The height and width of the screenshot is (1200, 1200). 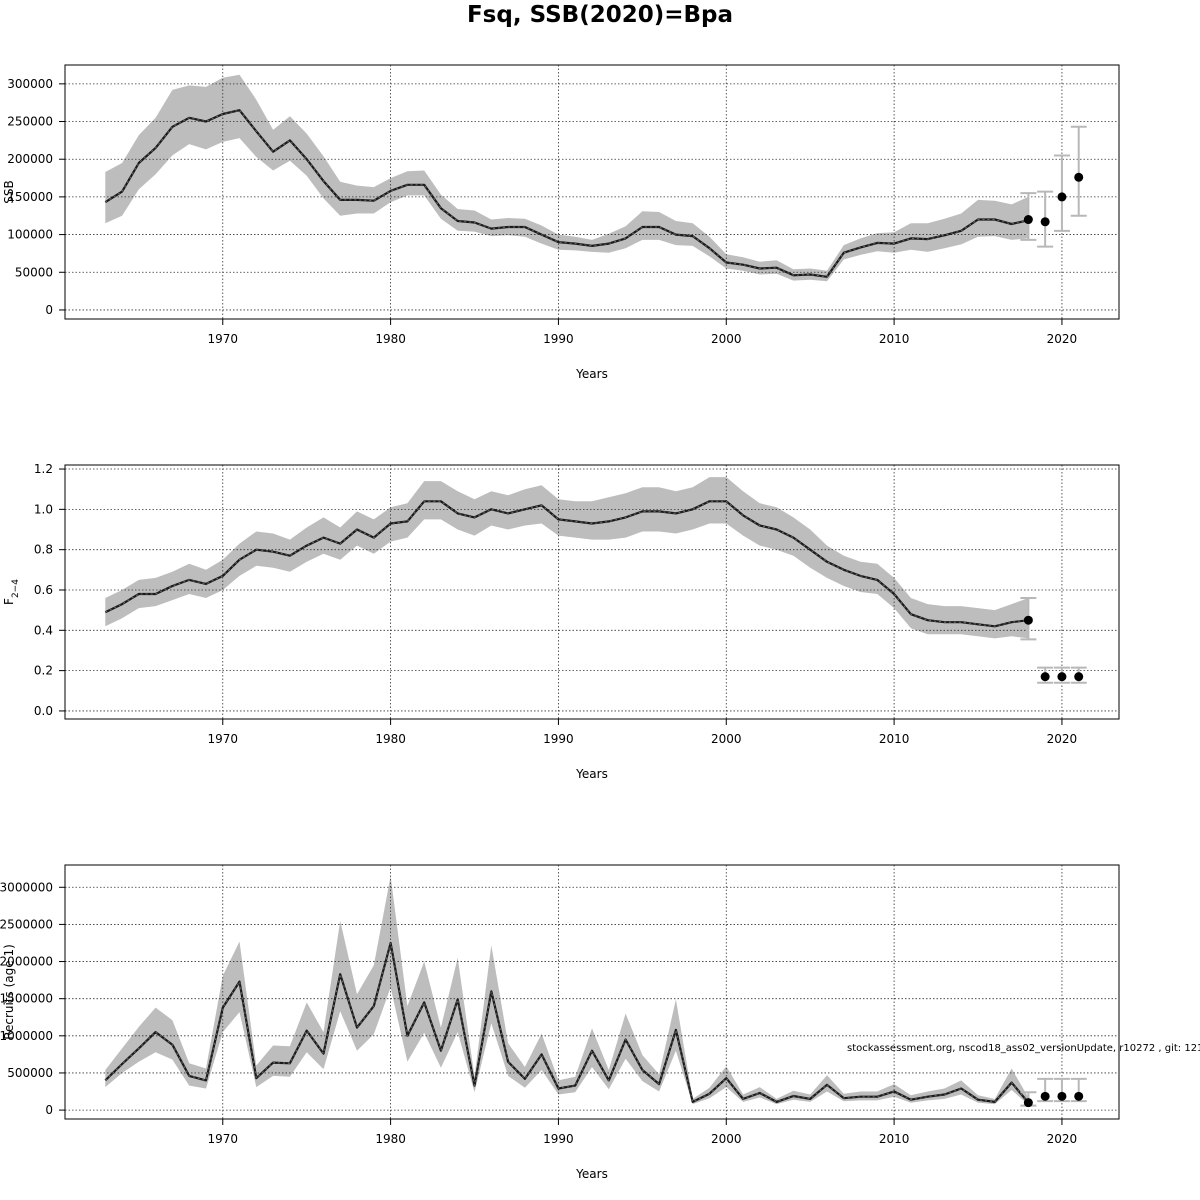 What do you see at coordinates (43, 550) in the screenshot?
I see `y-tick-label: 0.8` at bounding box center [43, 550].